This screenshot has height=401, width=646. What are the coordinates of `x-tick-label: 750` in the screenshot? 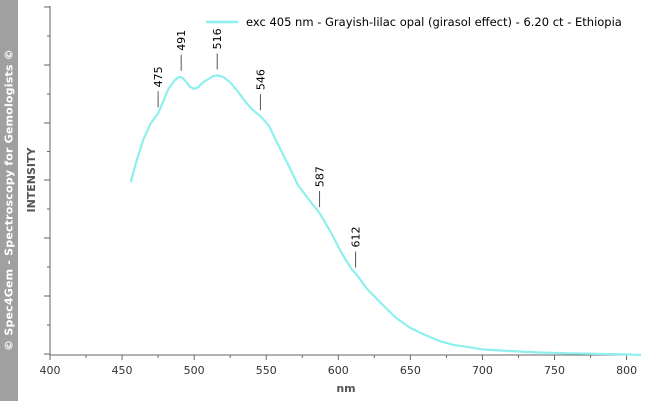 It's located at (554, 370).